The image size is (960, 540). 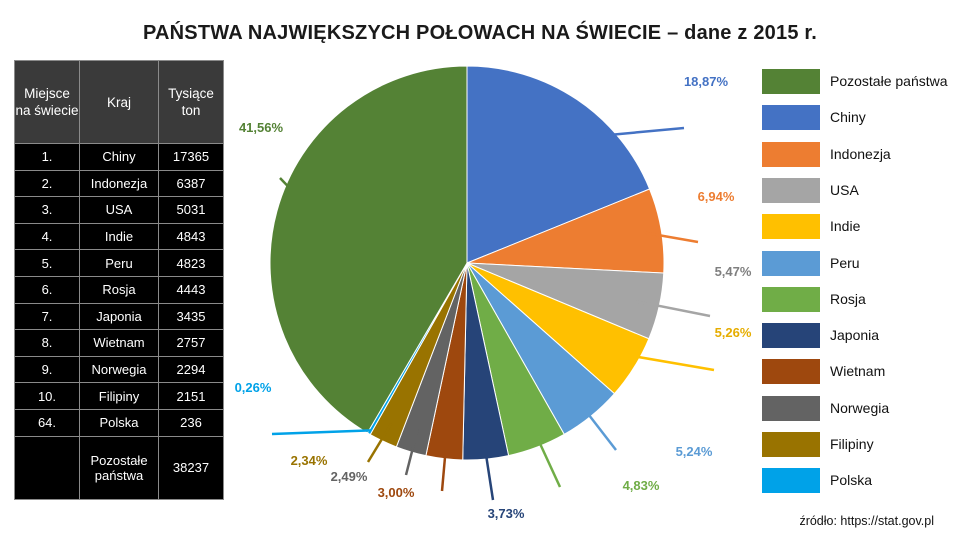 I want to click on table-row: 1. Chiny 17365, so click(x=119, y=157).